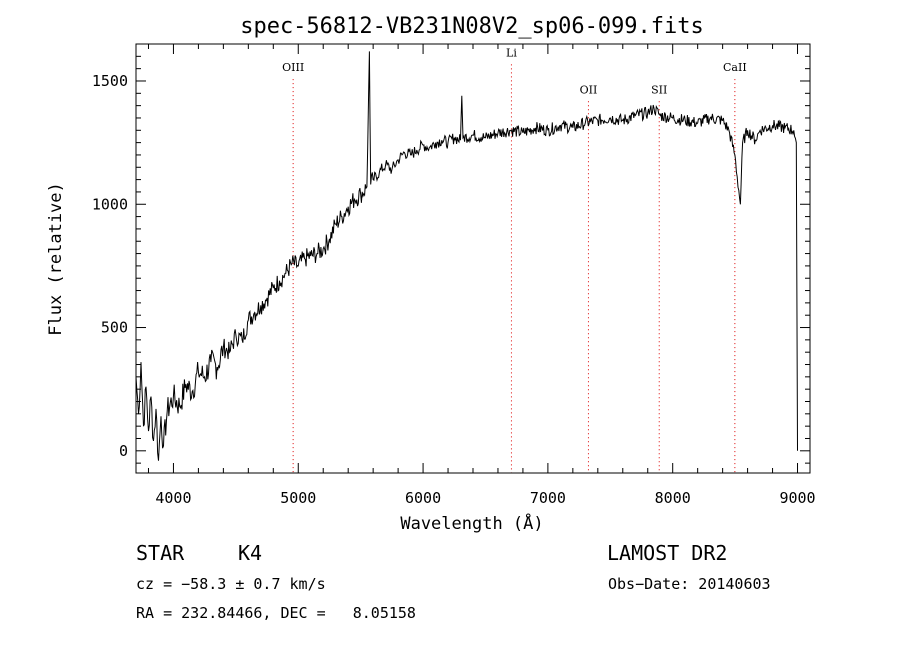  I want to click on y-tick-label: 1000, so click(110, 204).